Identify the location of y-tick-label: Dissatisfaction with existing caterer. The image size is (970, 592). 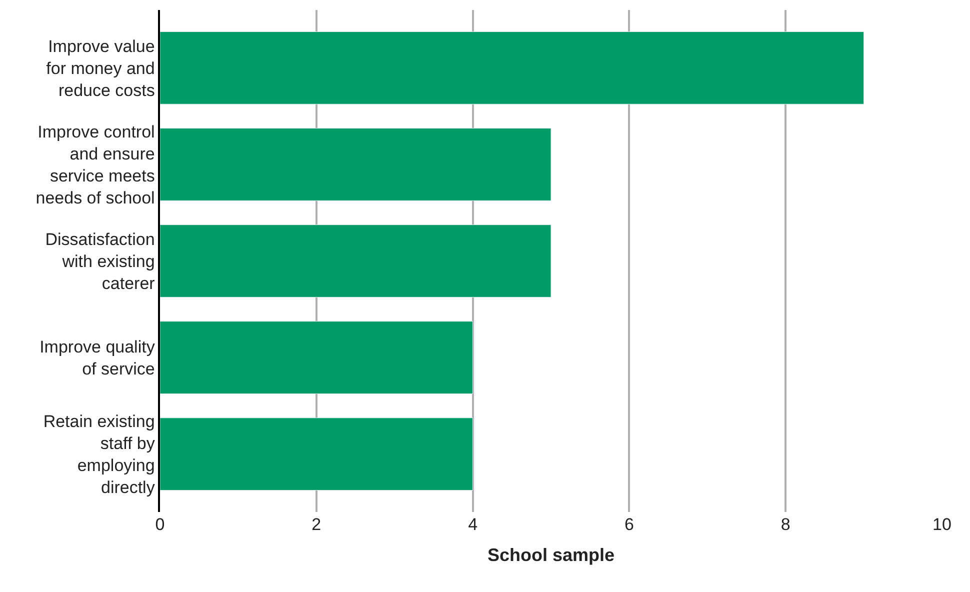
(100, 262).